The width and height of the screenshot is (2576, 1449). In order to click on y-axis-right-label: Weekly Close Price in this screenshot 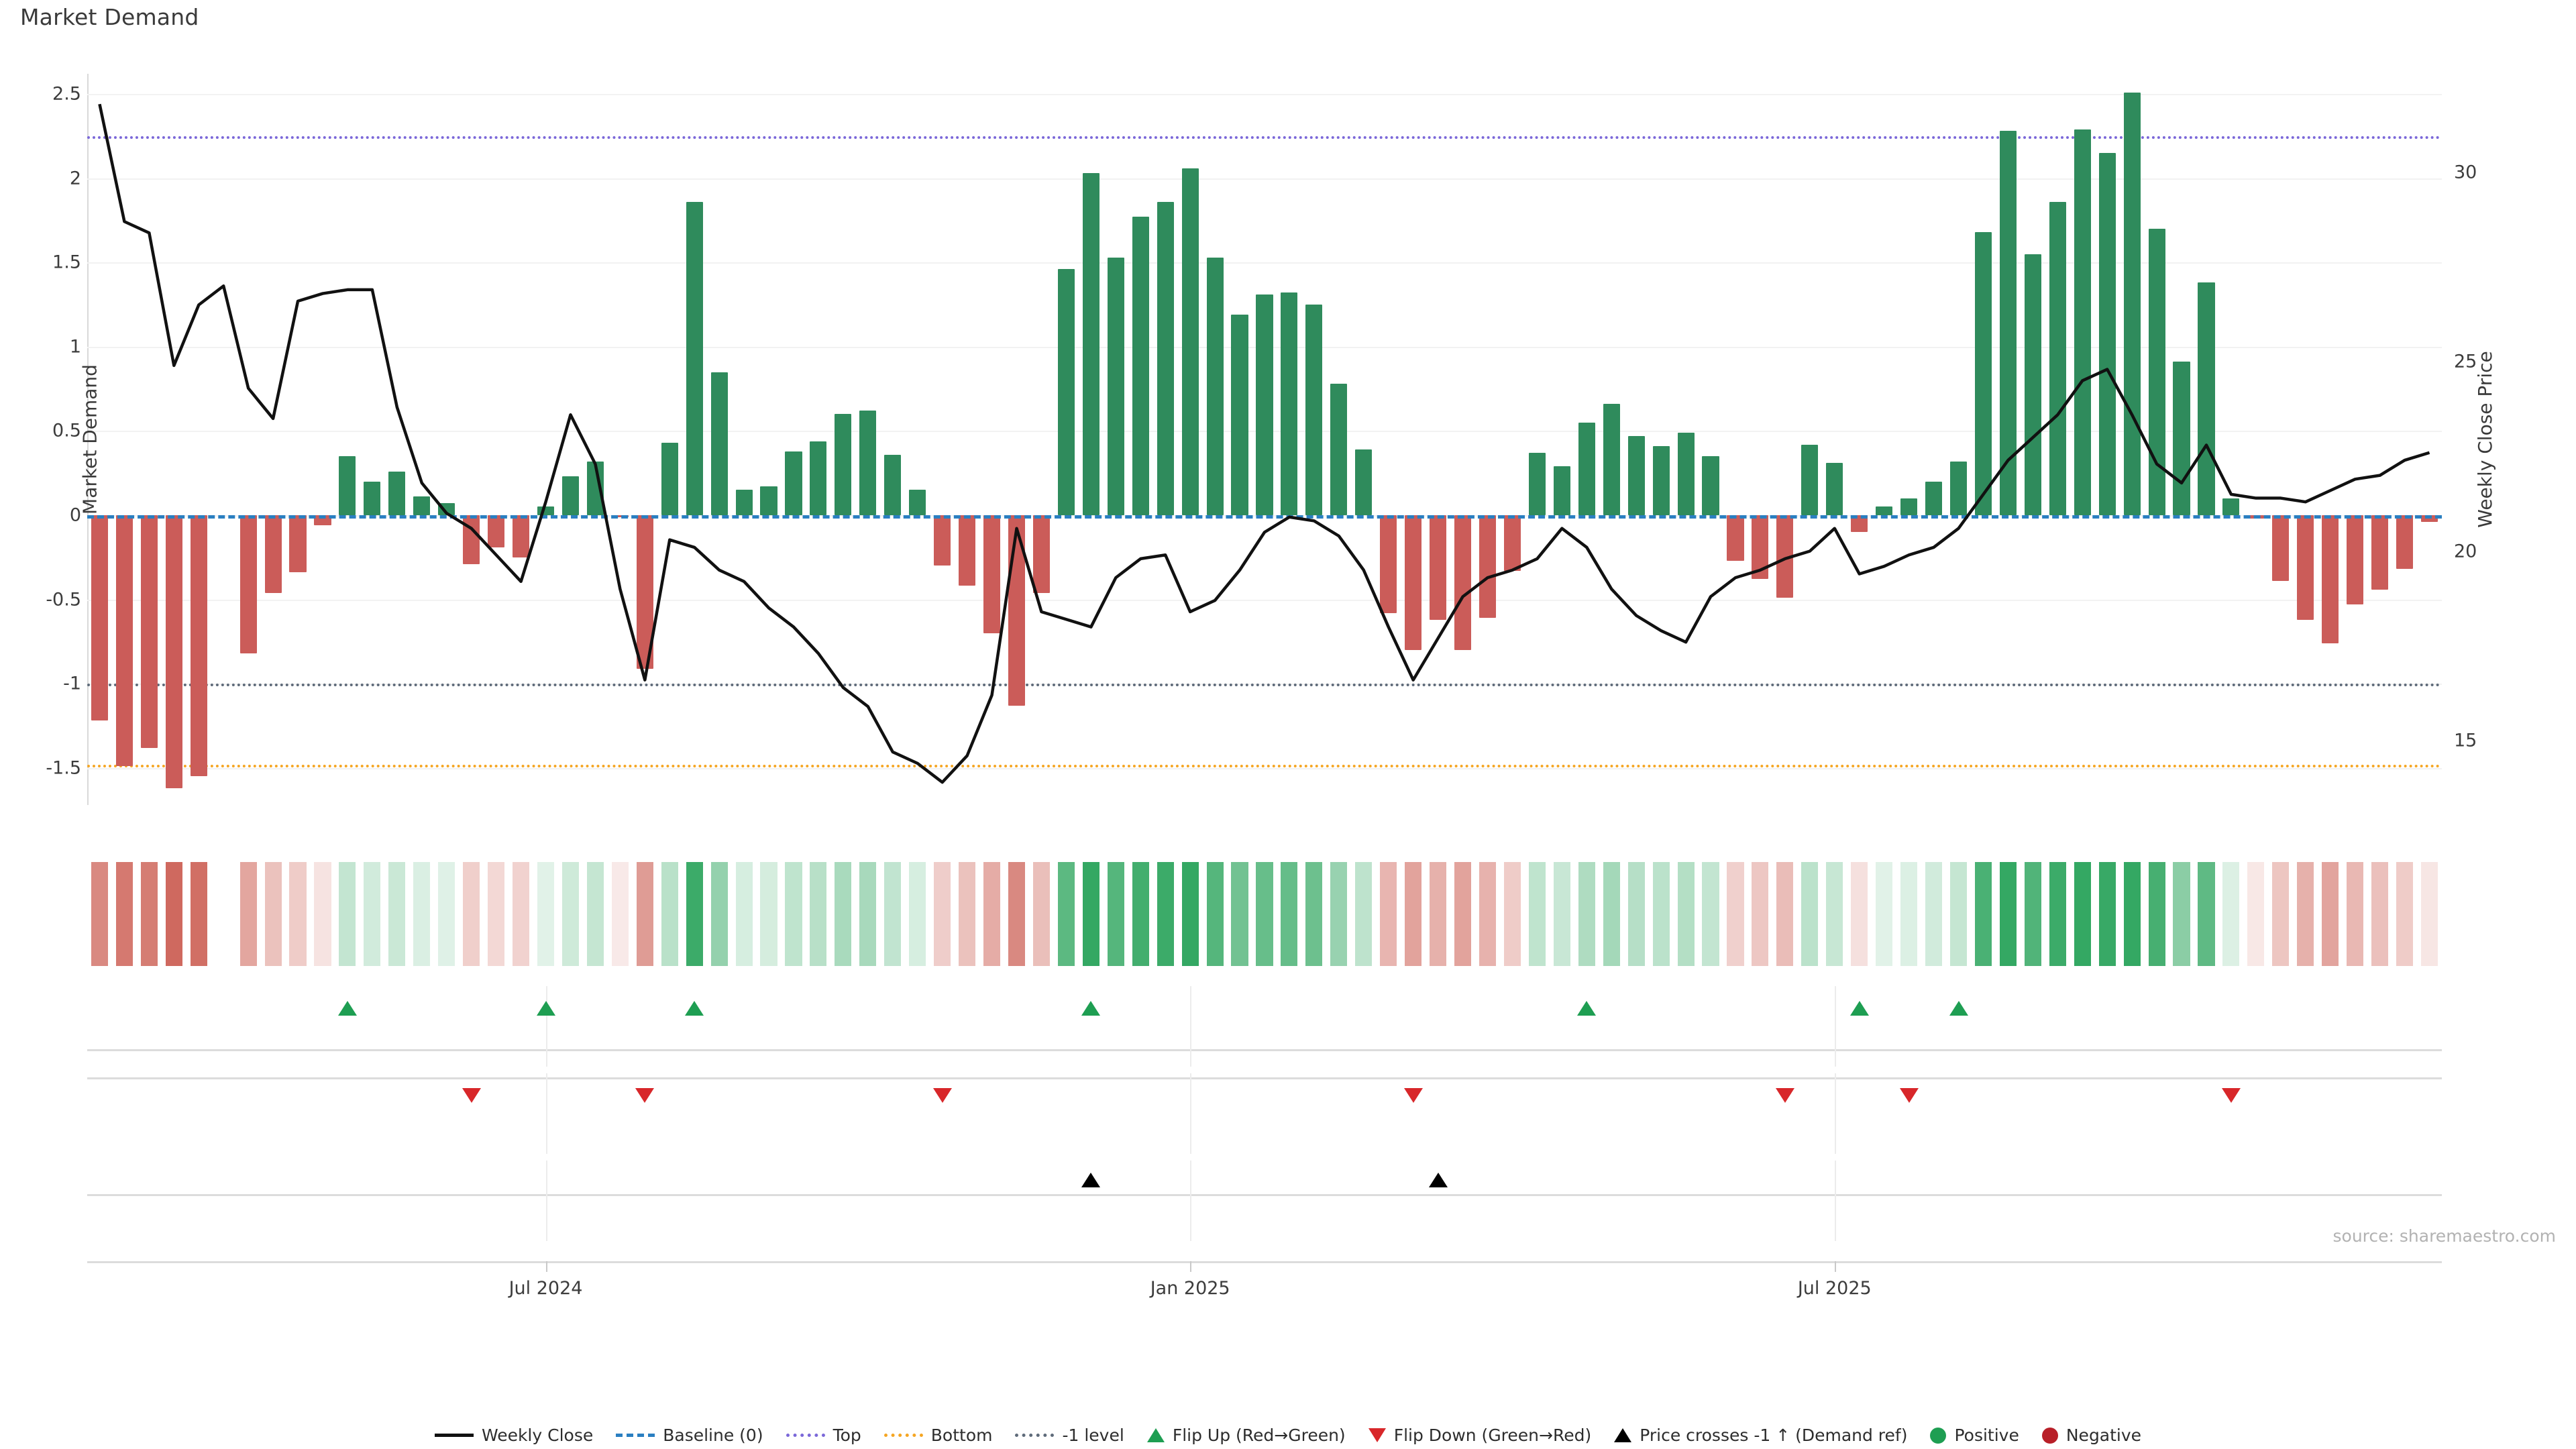, I will do `click(2484, 439)`.